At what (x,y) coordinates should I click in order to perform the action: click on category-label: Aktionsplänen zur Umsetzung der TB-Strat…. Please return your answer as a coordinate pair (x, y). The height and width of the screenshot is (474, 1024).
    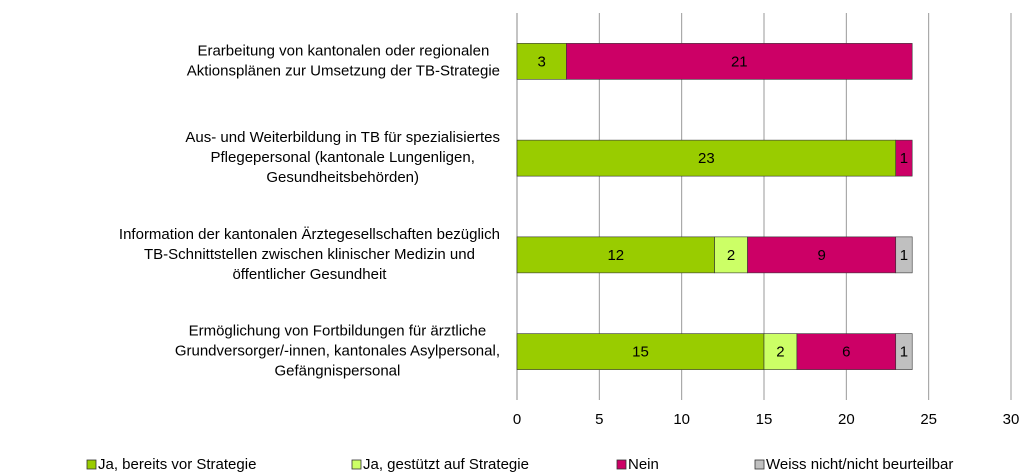
    Looking at the image, I should click on (343, 70).